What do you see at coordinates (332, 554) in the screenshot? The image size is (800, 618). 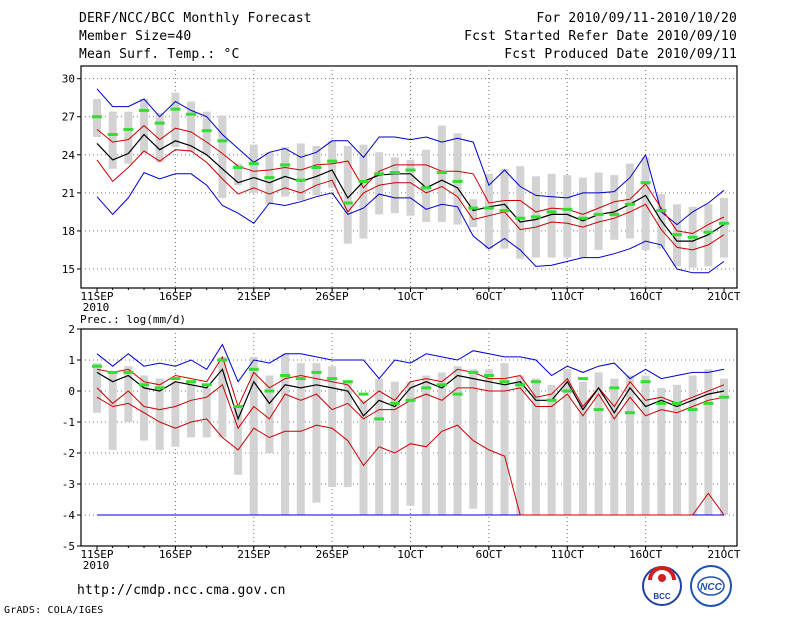 I see `precipitation-xtick-label: 26SEP` at bounding box center [332, 554].